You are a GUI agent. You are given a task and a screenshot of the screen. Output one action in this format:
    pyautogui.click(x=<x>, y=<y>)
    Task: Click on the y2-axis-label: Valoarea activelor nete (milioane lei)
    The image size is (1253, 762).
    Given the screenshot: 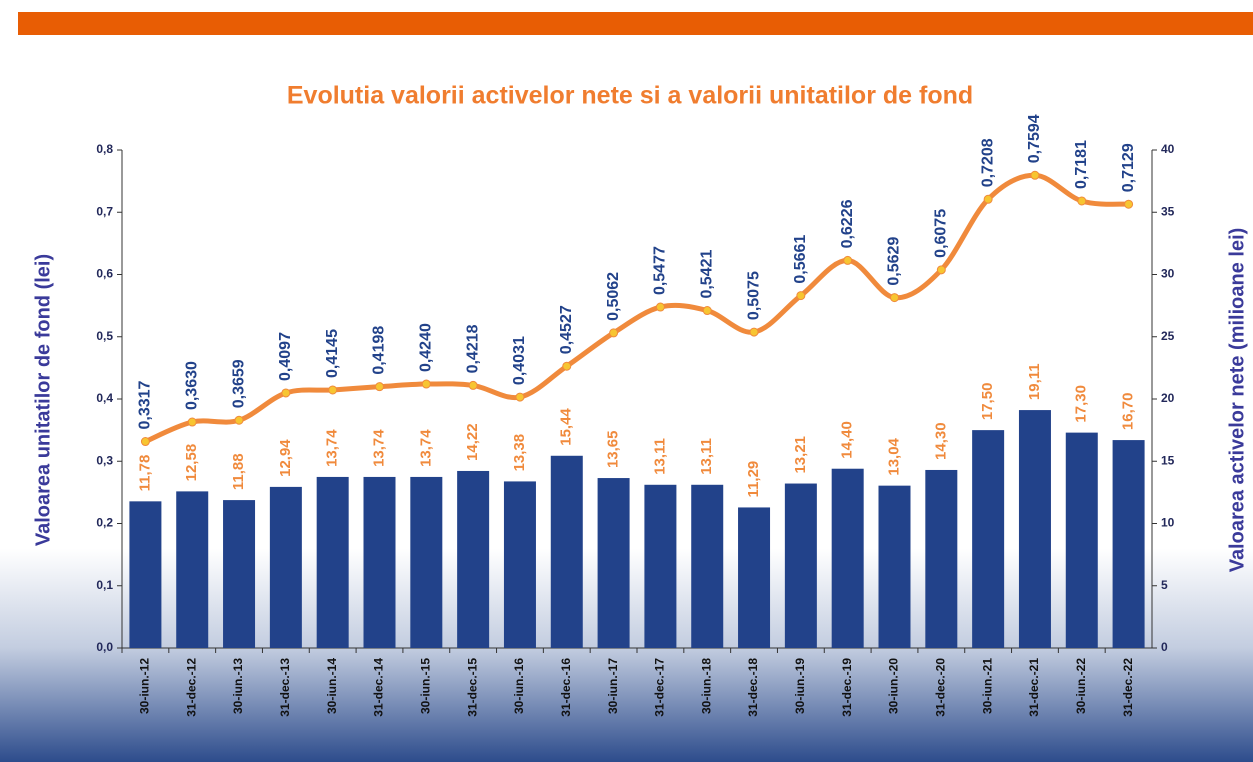 What is the action you would take?
    pyautogui.click(x=1237, y=400)
    